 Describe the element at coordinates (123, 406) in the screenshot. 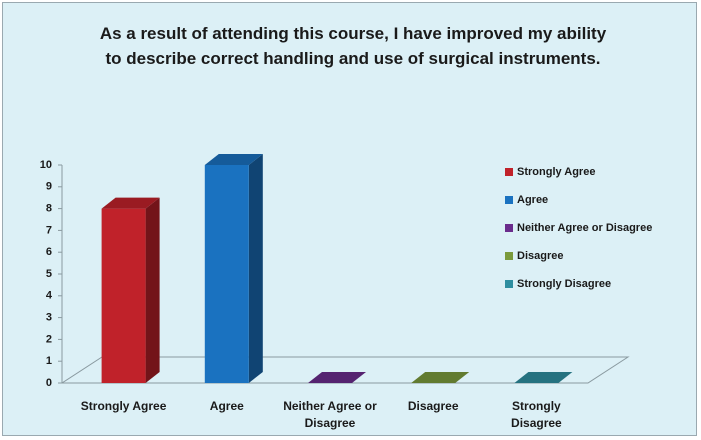

I see `x-tick-label: Strongly Agree` at that location.